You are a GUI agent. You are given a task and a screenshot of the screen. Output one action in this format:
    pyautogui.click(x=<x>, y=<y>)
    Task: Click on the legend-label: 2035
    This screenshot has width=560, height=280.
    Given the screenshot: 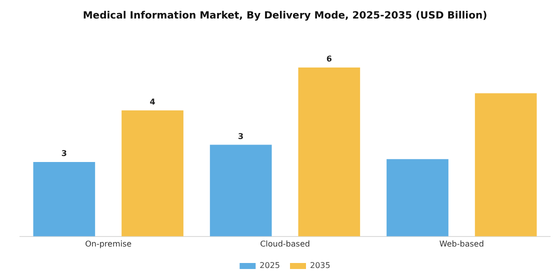 What is the action you would take?
    pyautogui.click(x=320, y=265)
    